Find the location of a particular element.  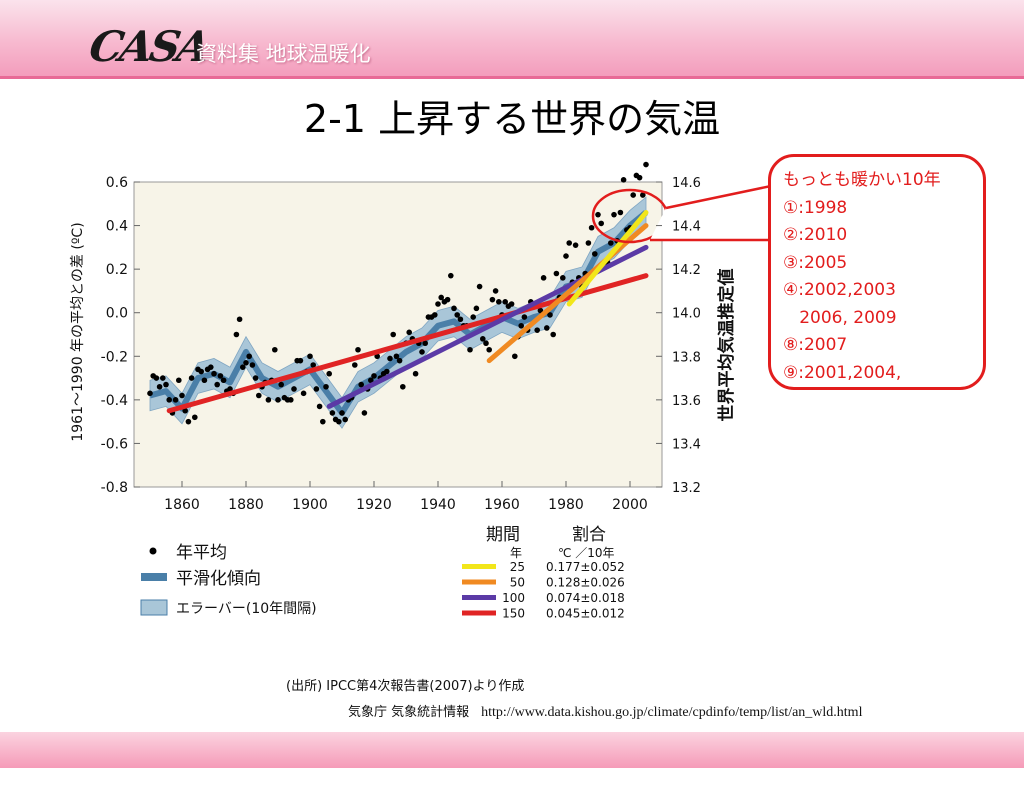

table-header-rate: 割合 is located at coordinates (589, 535).